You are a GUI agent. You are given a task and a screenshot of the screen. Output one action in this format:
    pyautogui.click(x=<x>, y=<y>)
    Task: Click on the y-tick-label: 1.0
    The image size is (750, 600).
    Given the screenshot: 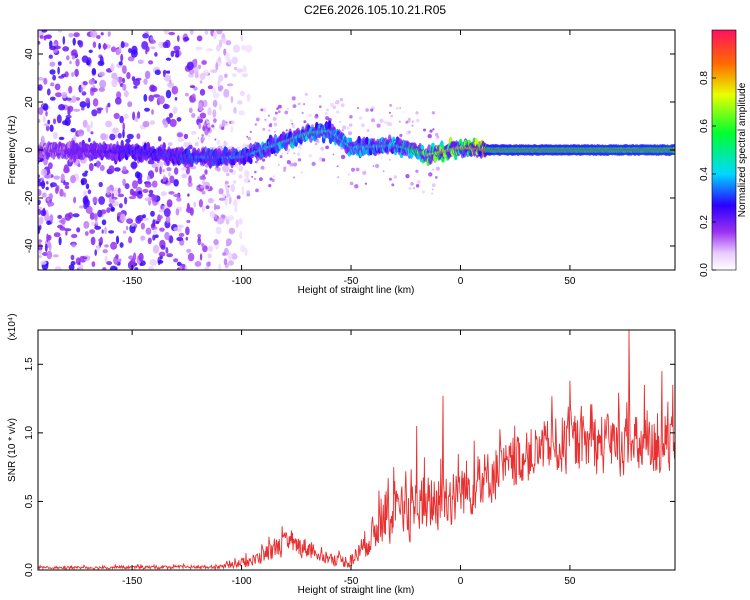 What is the action you would take?
    pyautogui.click(x=29, y=432)
    